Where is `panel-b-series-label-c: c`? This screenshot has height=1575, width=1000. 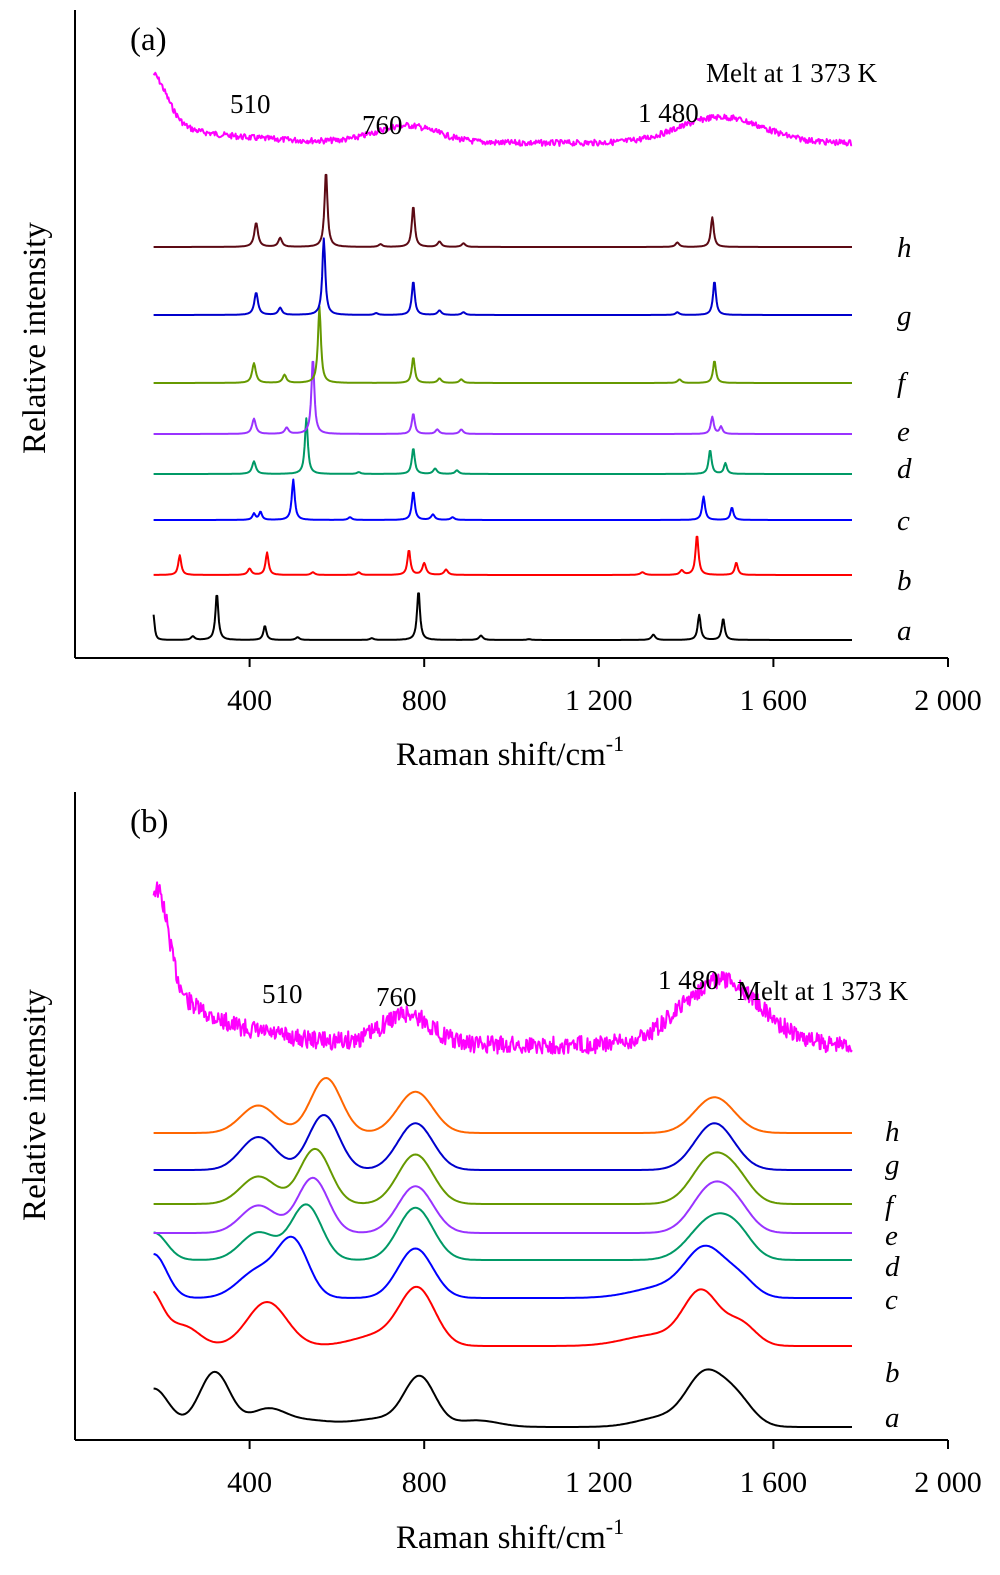 panel-b-series-label-c: c is located at coordinates (891, 1300).